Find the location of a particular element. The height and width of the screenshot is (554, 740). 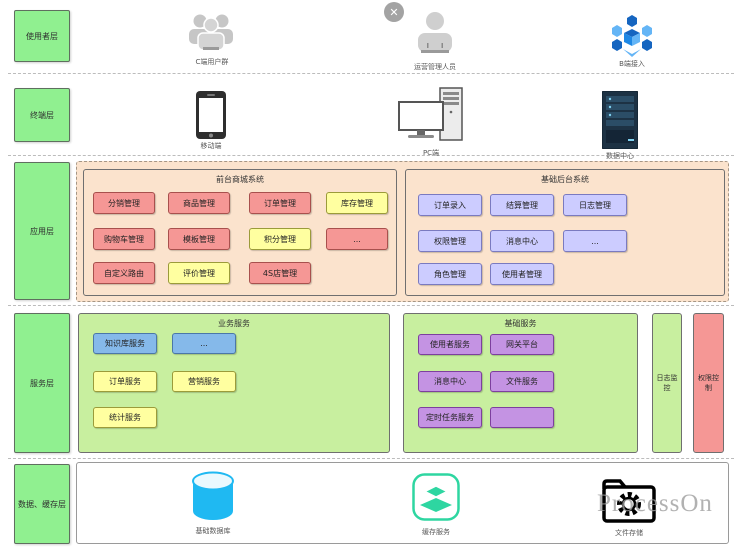

processon-watermark: ProcessOn is located at coordinates (655, 503).